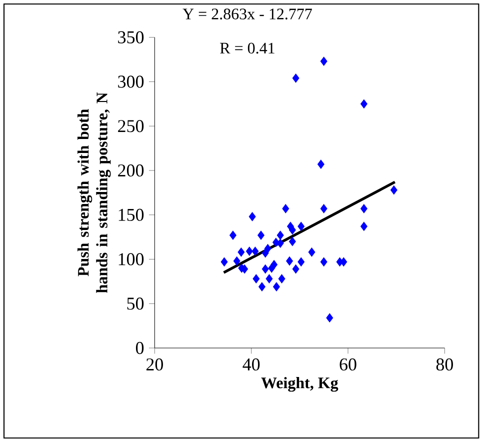  What do you see at coordinates (131, 259) in the screenshot?
I see `y-tick-label: 100` at bounding box center [131, 259].